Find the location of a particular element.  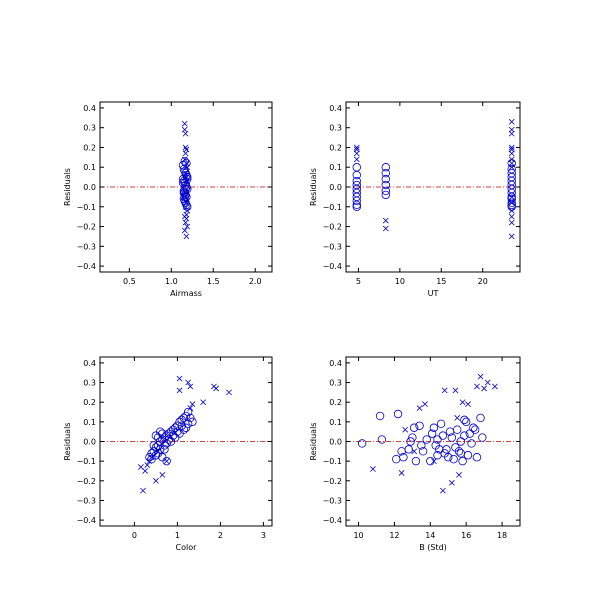

y-axis-label: Residuals is located at coordinates (67, 442).